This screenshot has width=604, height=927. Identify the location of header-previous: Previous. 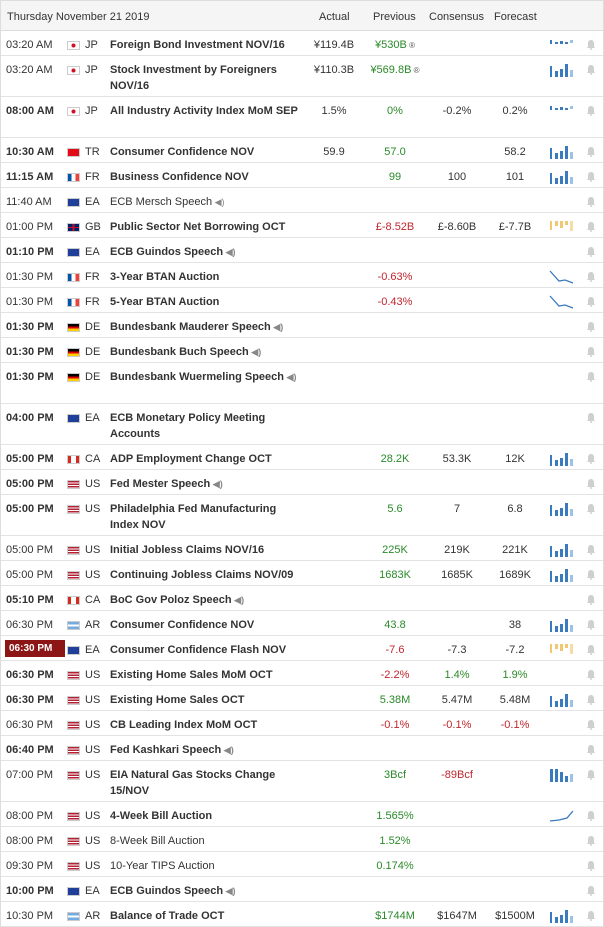
(394, 17).